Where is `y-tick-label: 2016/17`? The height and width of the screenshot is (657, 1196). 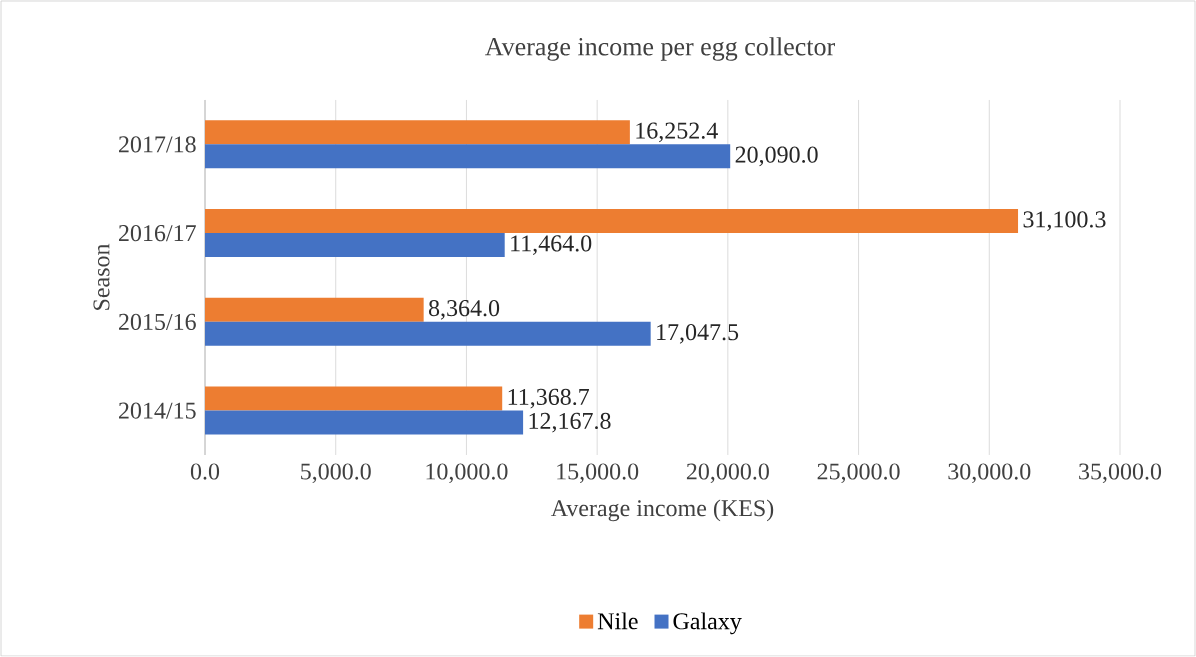
y-tick-label: 2016/17 is located at coordinates (157, 233).